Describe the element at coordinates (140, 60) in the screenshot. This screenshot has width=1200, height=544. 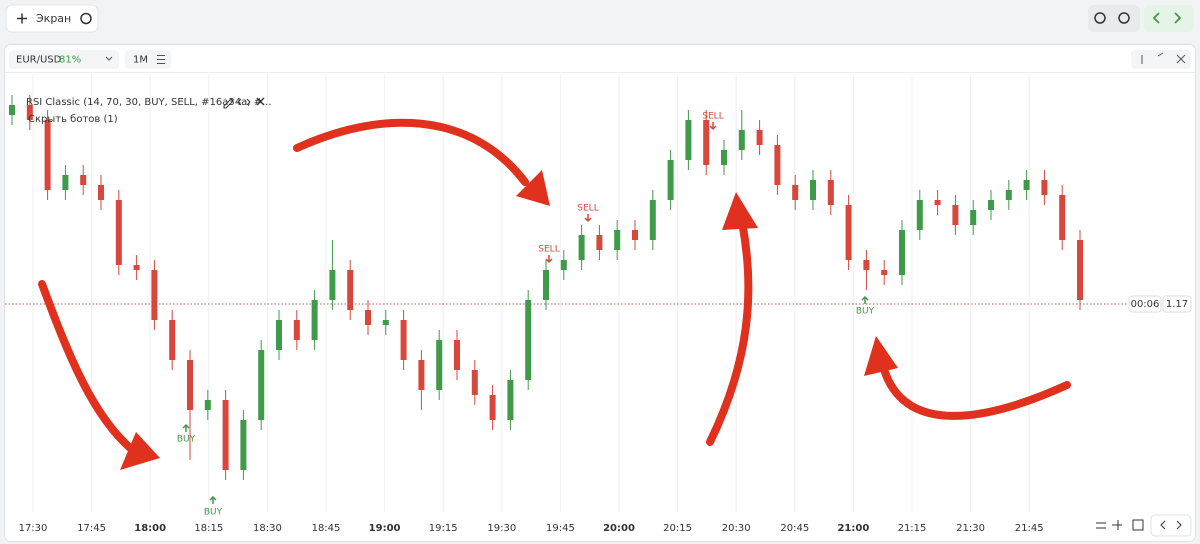
I see `timeframe: 1M` at that location.